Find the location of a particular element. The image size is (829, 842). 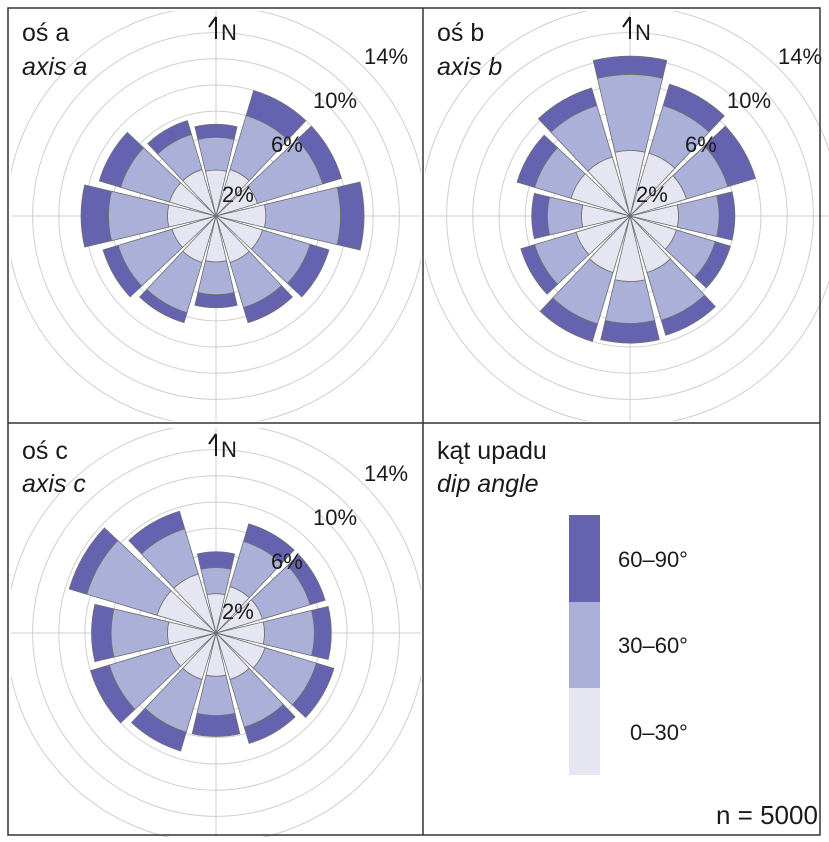

panel-subtitle: axis b is located at coordinates (469, 67).